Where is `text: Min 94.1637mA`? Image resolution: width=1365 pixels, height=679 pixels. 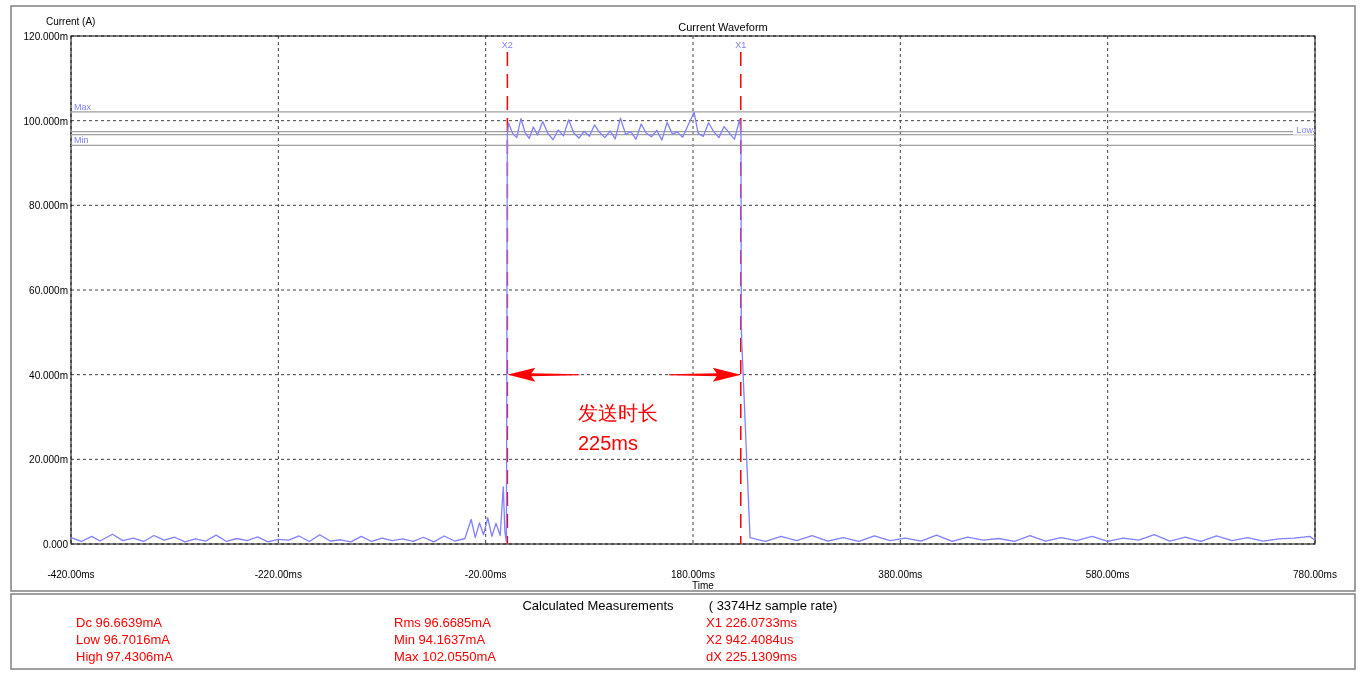 text: Min 94.1637mA is located at coordinates (440, 639).